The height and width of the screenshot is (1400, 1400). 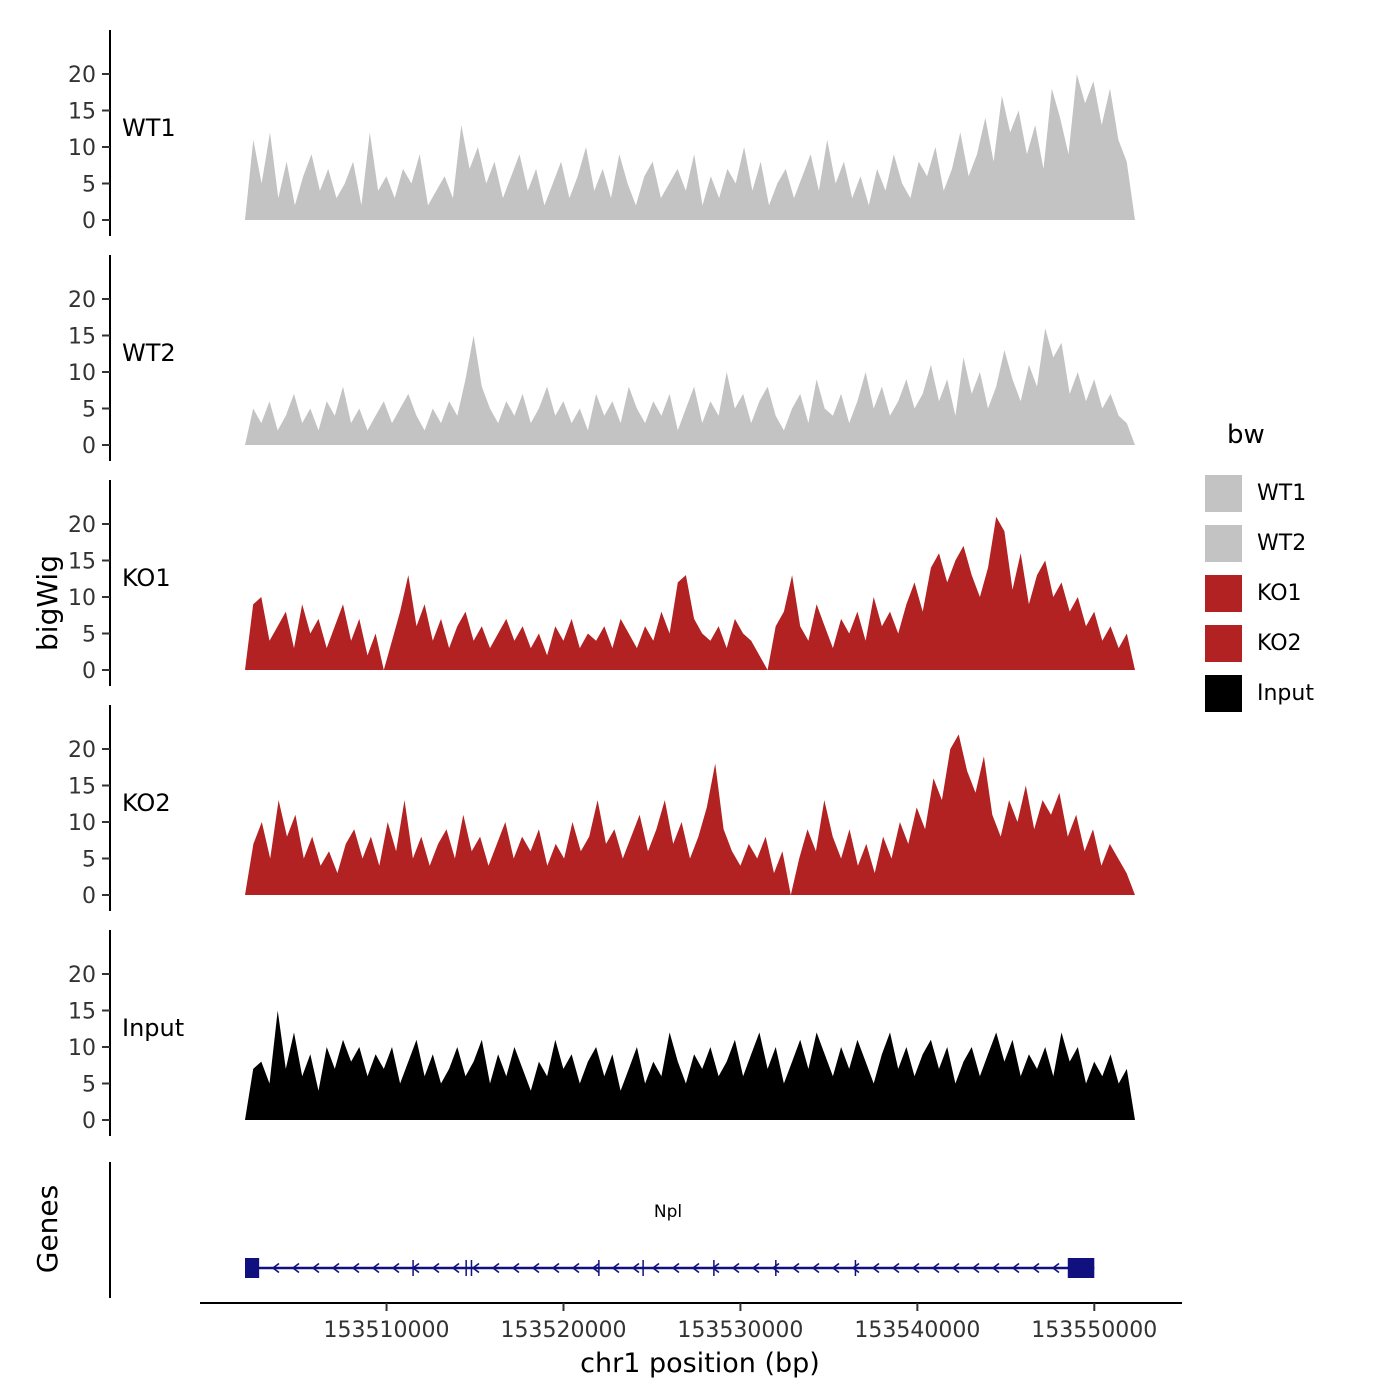 I want to click on legend-entry-ko1: KO1, so click(x=1259, y=593).